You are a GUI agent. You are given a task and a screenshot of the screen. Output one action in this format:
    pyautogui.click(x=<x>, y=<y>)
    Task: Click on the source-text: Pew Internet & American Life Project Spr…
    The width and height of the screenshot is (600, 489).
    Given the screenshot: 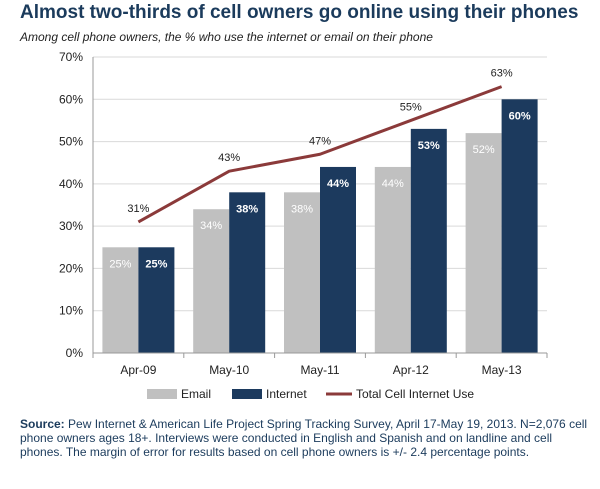 What is the action you would take?
    pyautogui.click(x=304, y=438)
    